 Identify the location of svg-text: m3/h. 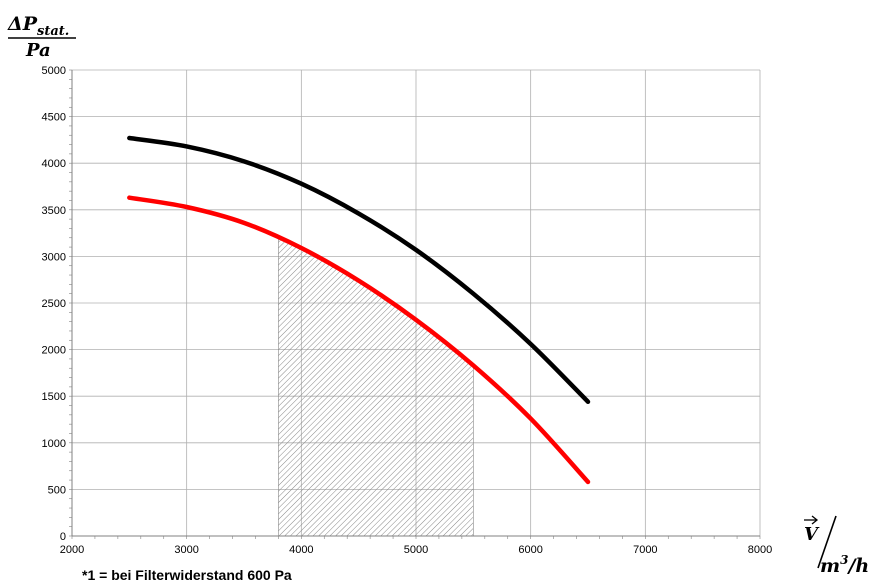
(844, 565).